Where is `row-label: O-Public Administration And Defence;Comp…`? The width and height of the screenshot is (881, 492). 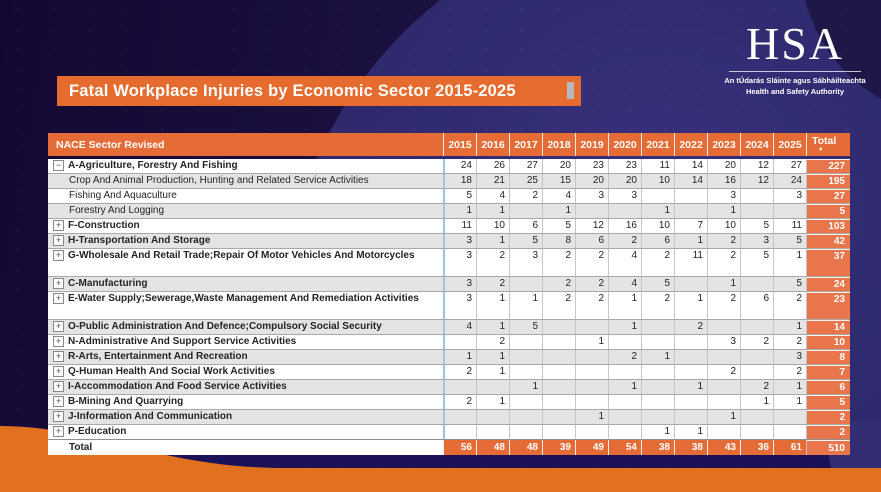 row-label: O-Public Administration And Defence;Comp… is located at coordinates (225, 326).